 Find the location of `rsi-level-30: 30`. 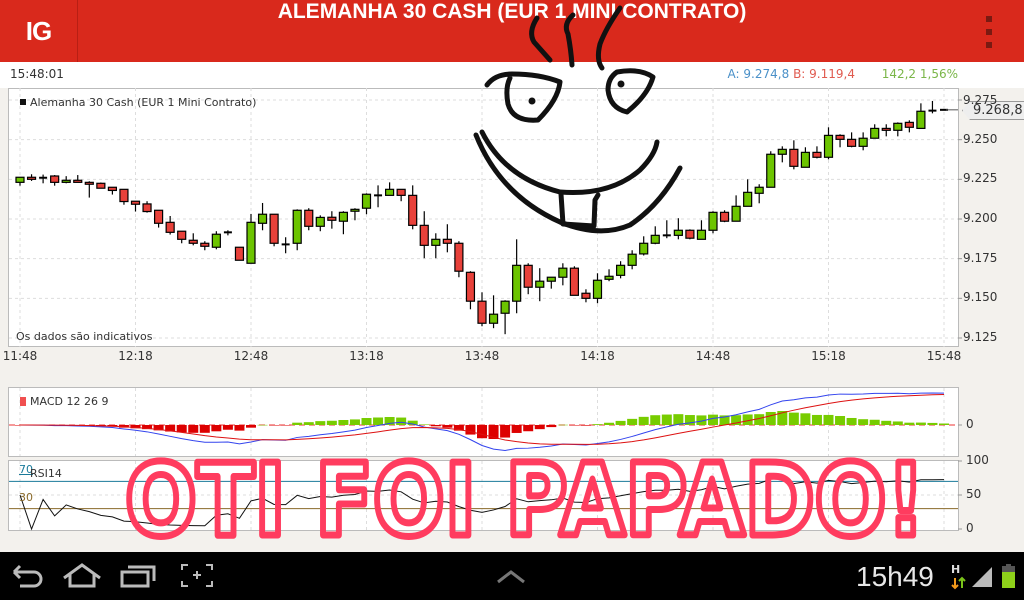

rsi-level-30: 30 is located at coordinates (26, 497).